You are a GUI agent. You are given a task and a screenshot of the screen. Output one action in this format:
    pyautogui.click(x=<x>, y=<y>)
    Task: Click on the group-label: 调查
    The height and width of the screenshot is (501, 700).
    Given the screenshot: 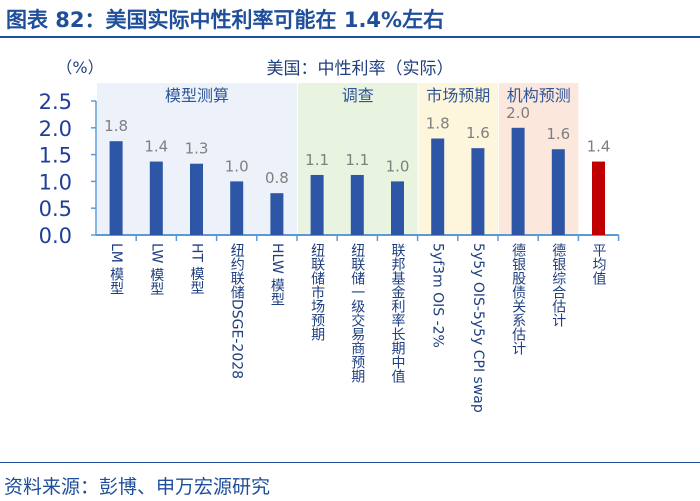 What is the action you would take?
    pyautogui.click(x=358, y=95)
    